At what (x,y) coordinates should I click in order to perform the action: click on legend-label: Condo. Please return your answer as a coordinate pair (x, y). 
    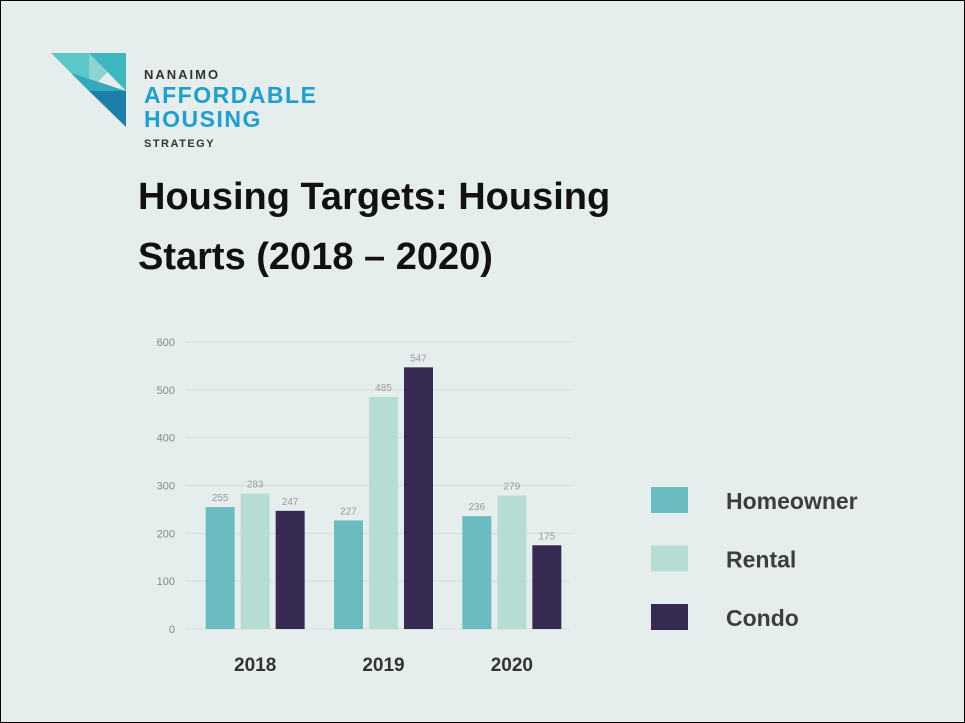
    Looking at the image, I should click on (762, 618).